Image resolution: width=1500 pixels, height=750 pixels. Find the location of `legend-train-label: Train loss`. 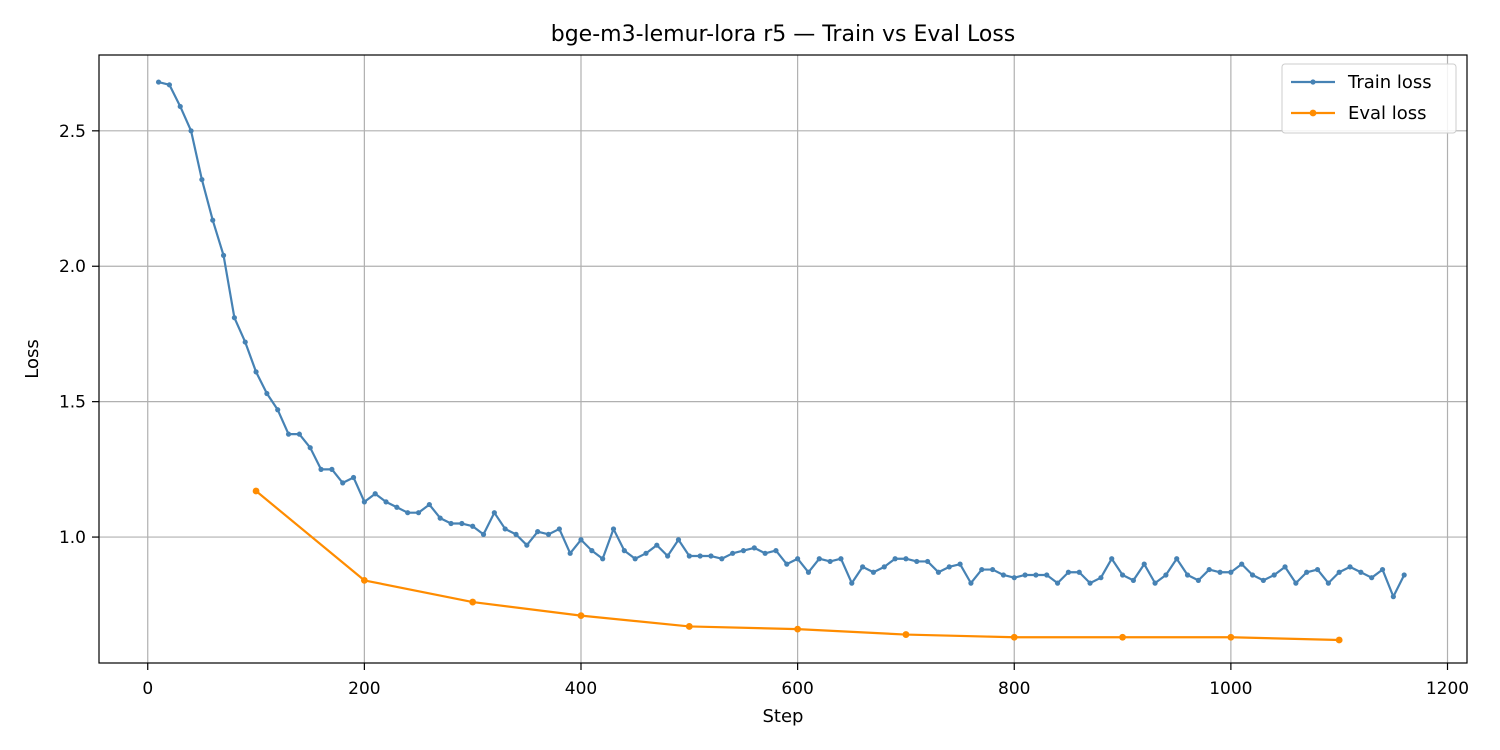

legend-train-label: Train loss is located at coordinates (1389, 82).